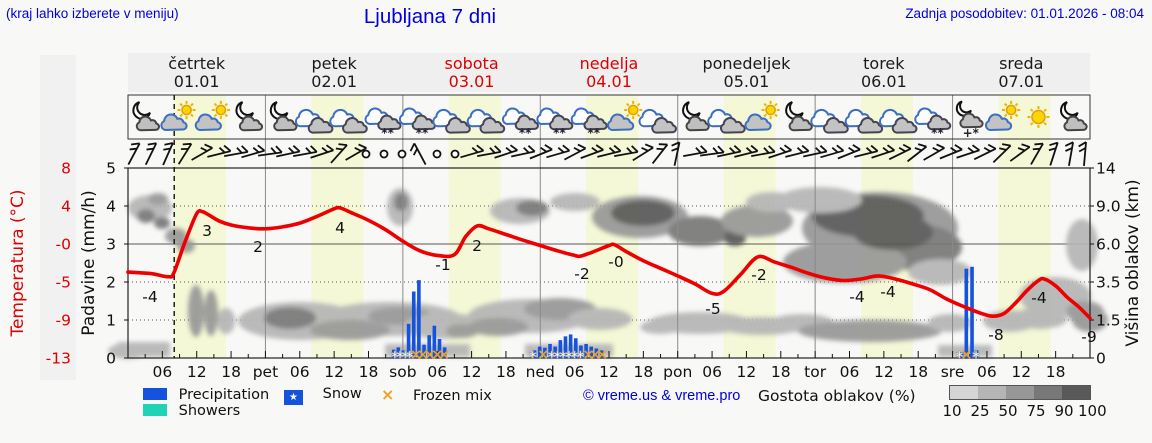 This screenshot has width=1152, height=443. What do you see at coordinates (1076, 392) in the screenshot?
I see `density-segment` at bounding box center [1076, 392].